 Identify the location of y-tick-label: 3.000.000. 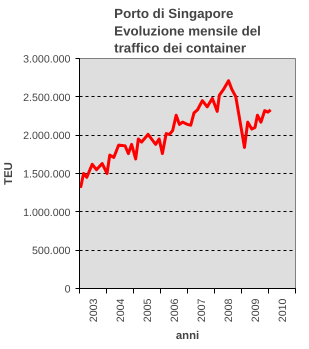
(47, 60).